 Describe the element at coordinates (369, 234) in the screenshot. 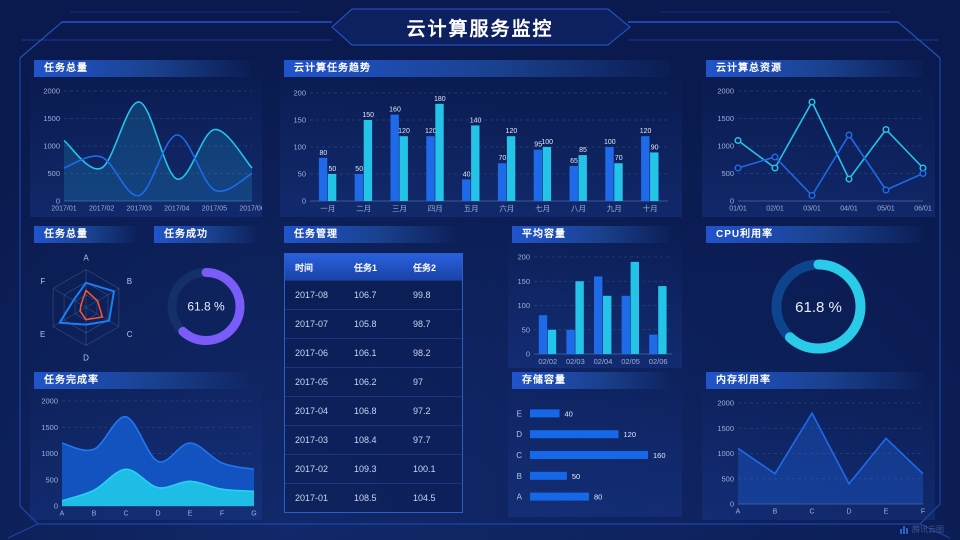

I see `task-management-title: 任务管理` at that location.